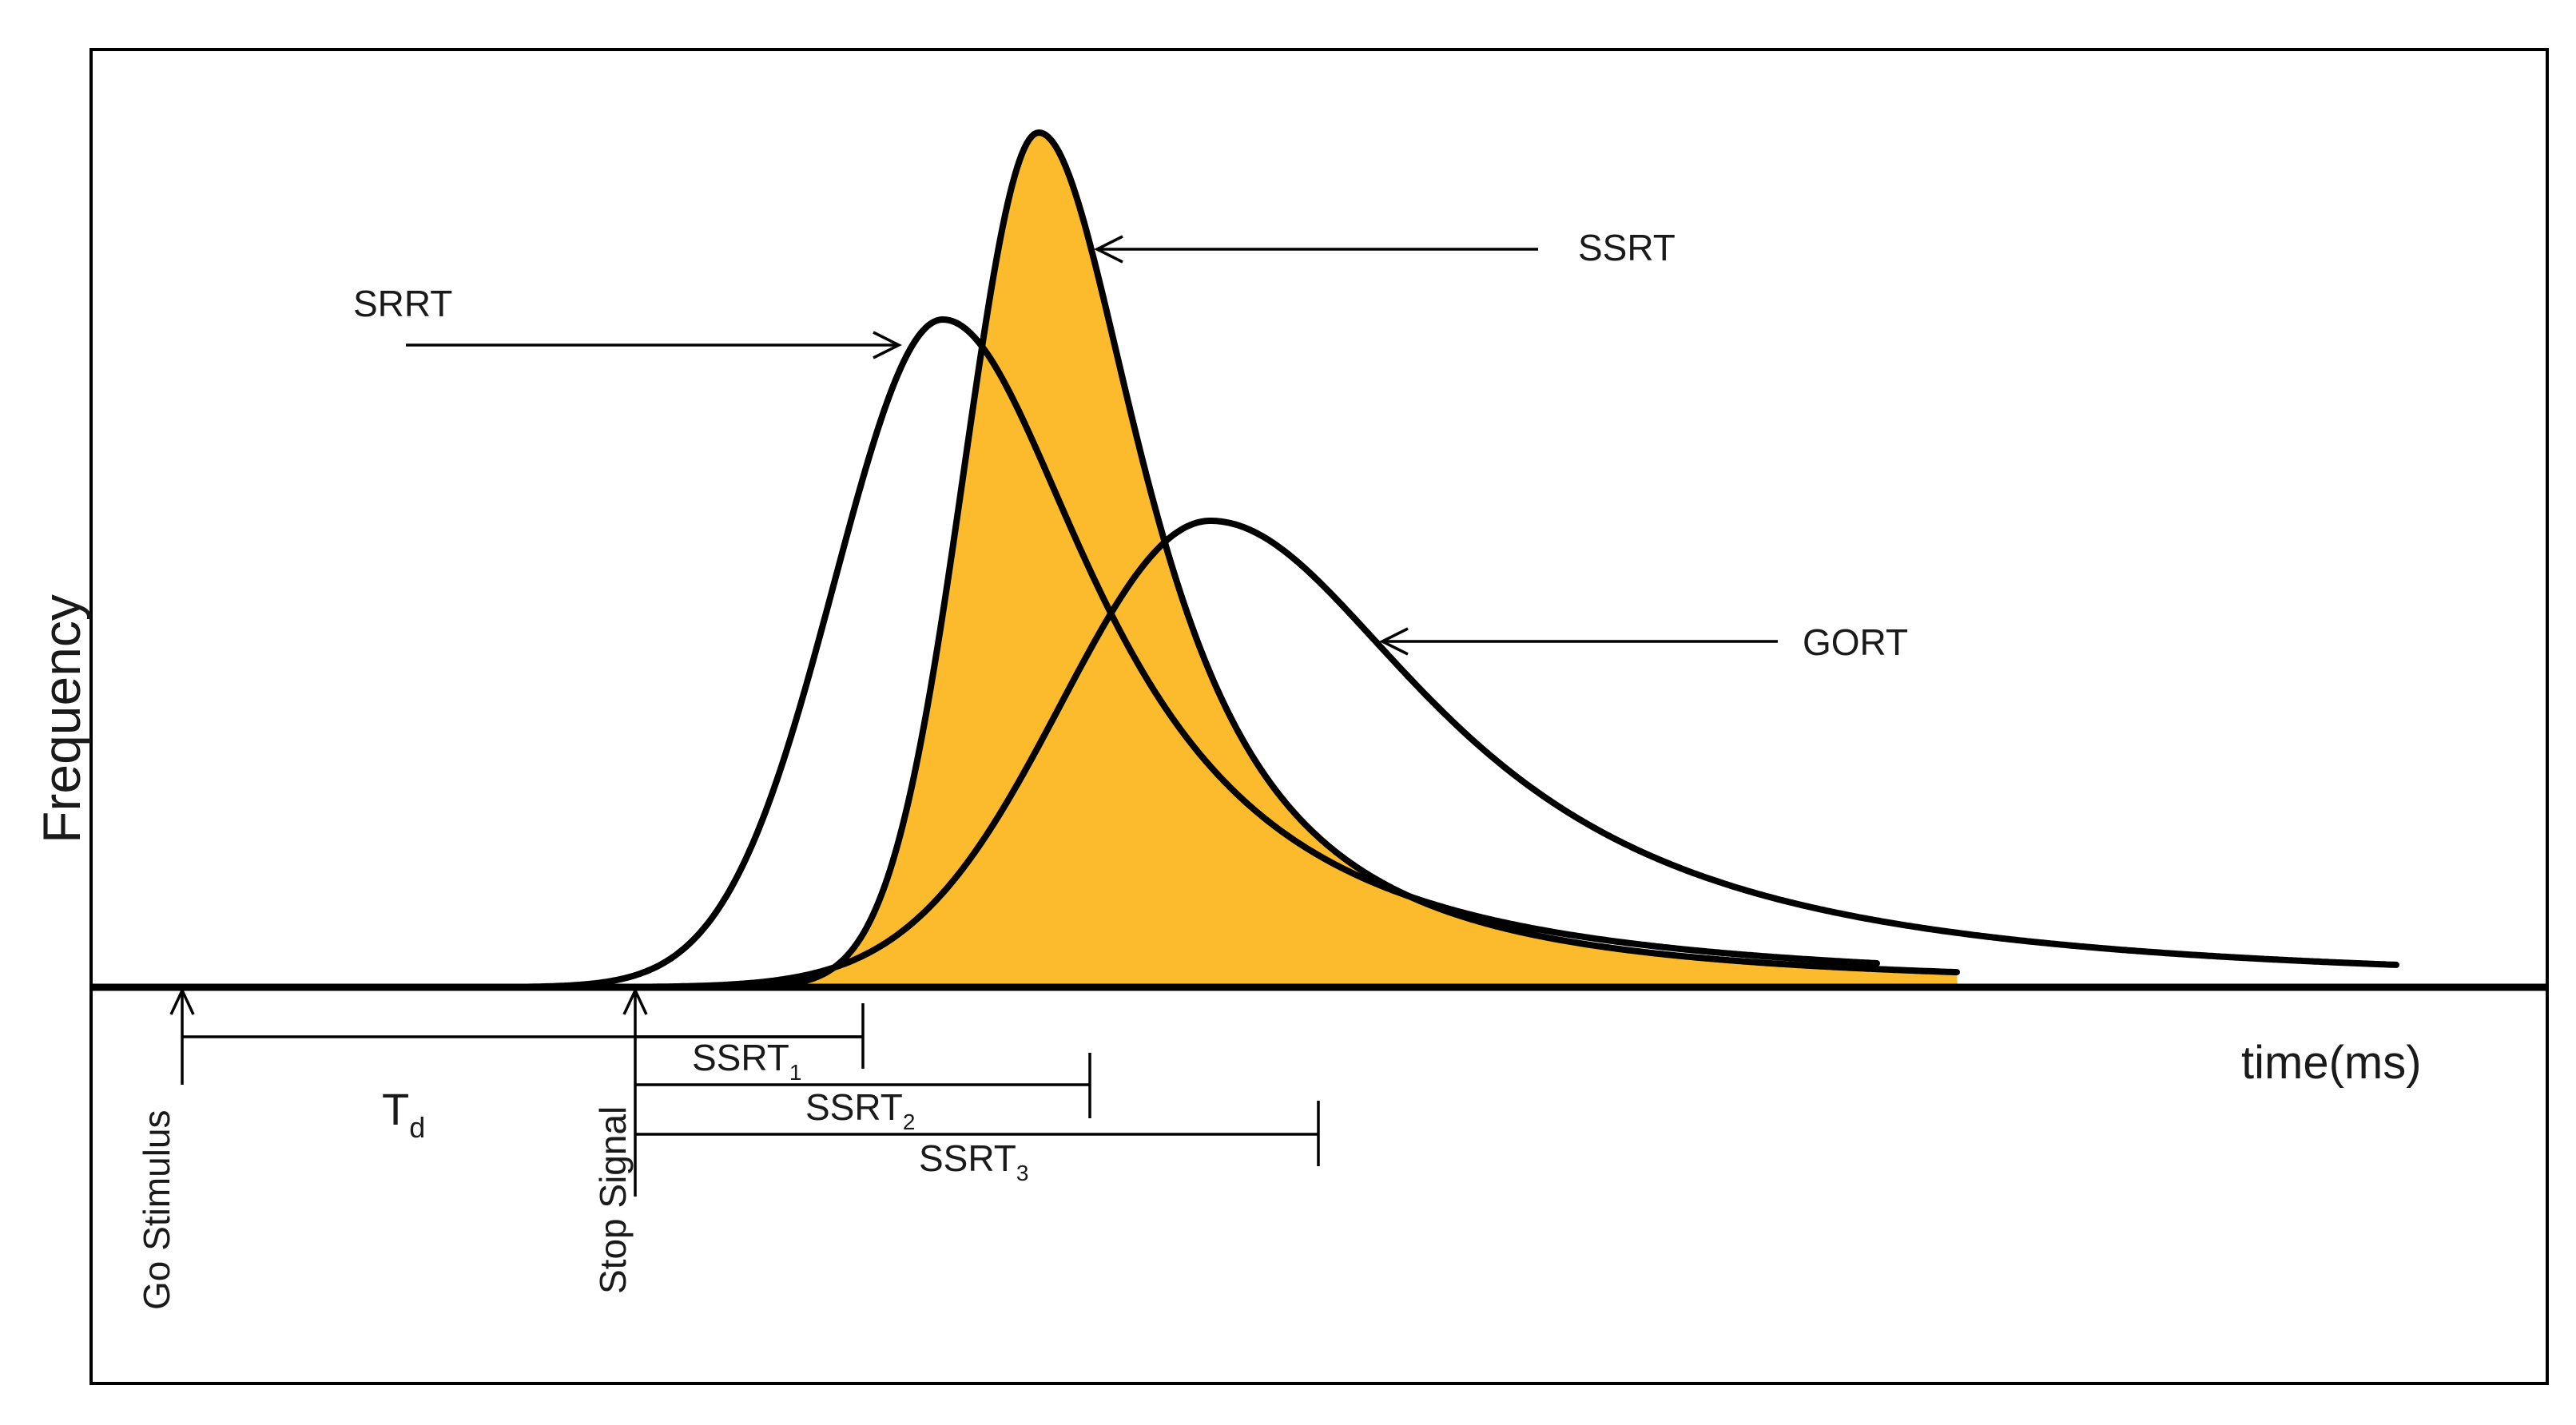  I want to click on gort-label: GORT, so click(1855, 642).